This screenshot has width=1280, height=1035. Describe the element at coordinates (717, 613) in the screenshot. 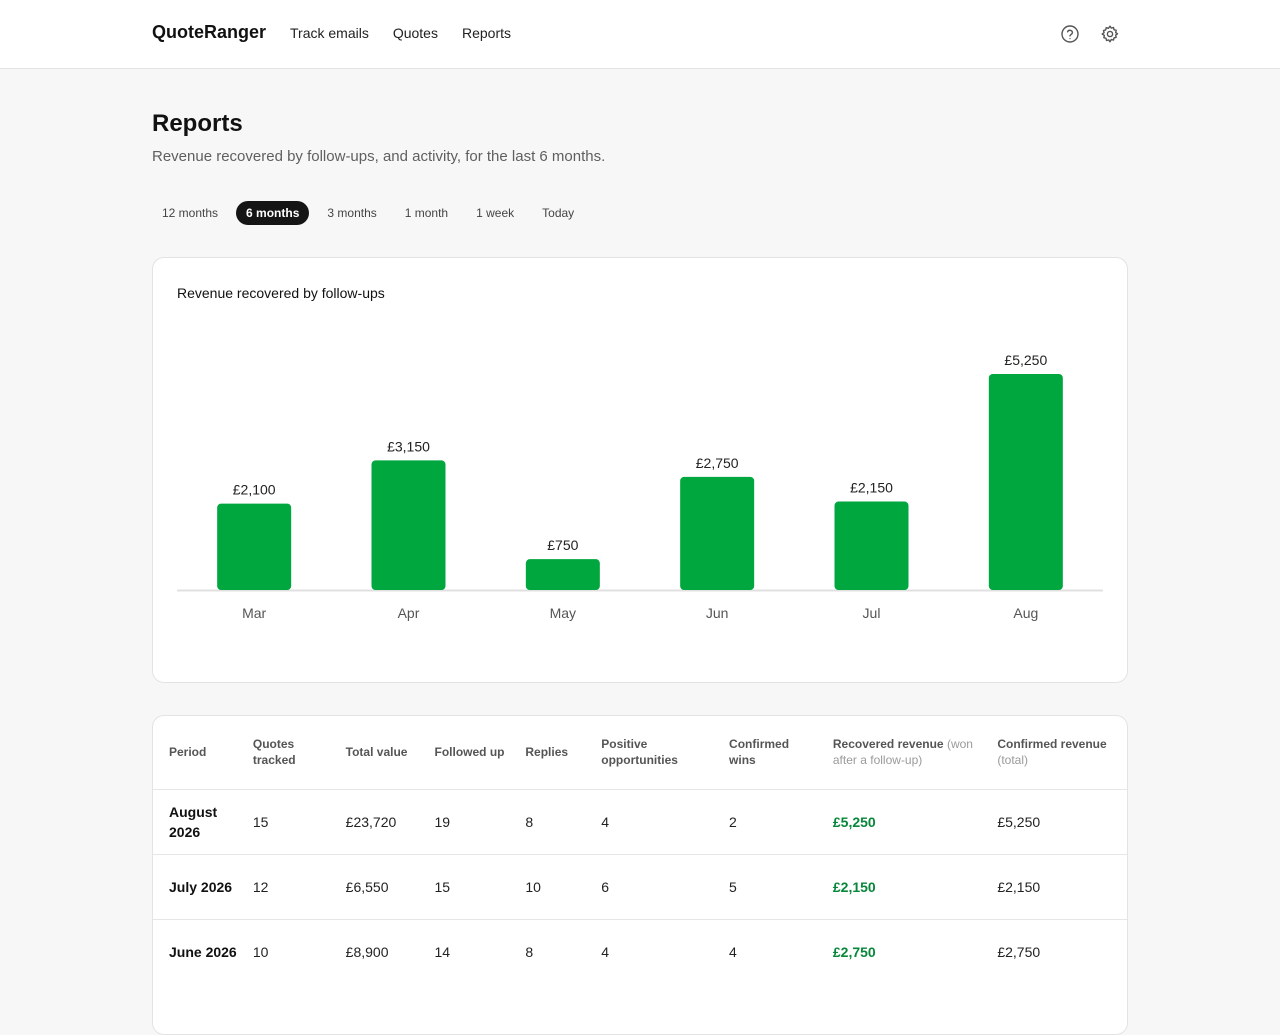

I see `chart-category-label: Jun` at that location.